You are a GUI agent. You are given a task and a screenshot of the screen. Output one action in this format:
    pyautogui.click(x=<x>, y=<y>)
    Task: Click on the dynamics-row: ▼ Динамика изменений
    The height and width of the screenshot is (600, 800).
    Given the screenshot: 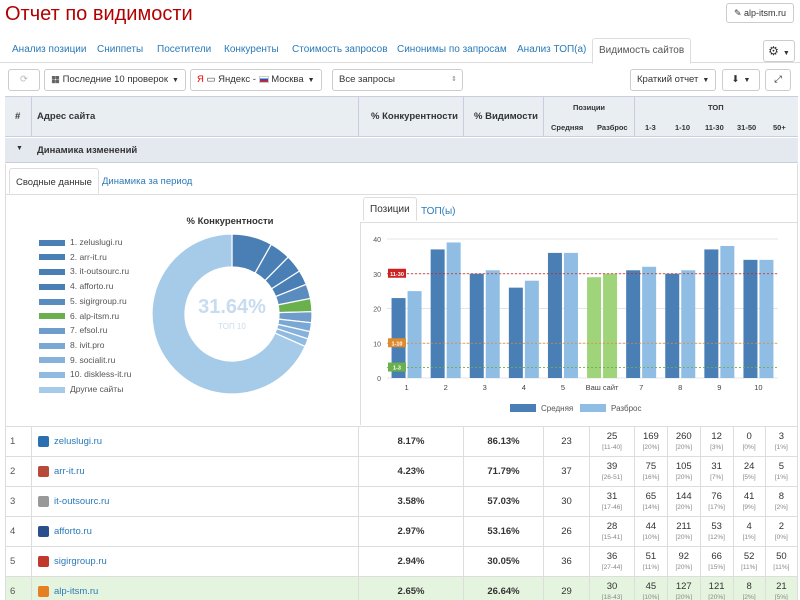 What is the action you would take?
    pyautogui.click(x=401, y=150)
    